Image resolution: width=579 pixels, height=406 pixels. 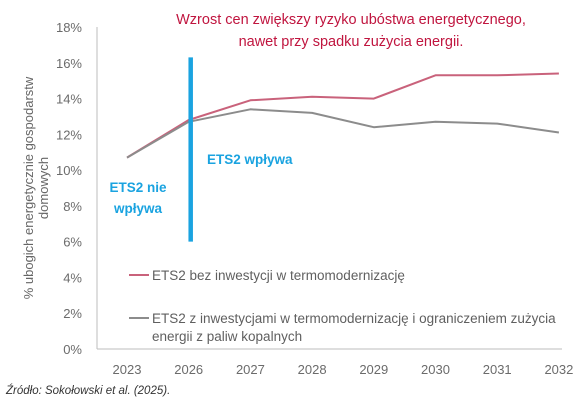 I want to click on x-tick-label: 2029, so click(x=373, y=369).